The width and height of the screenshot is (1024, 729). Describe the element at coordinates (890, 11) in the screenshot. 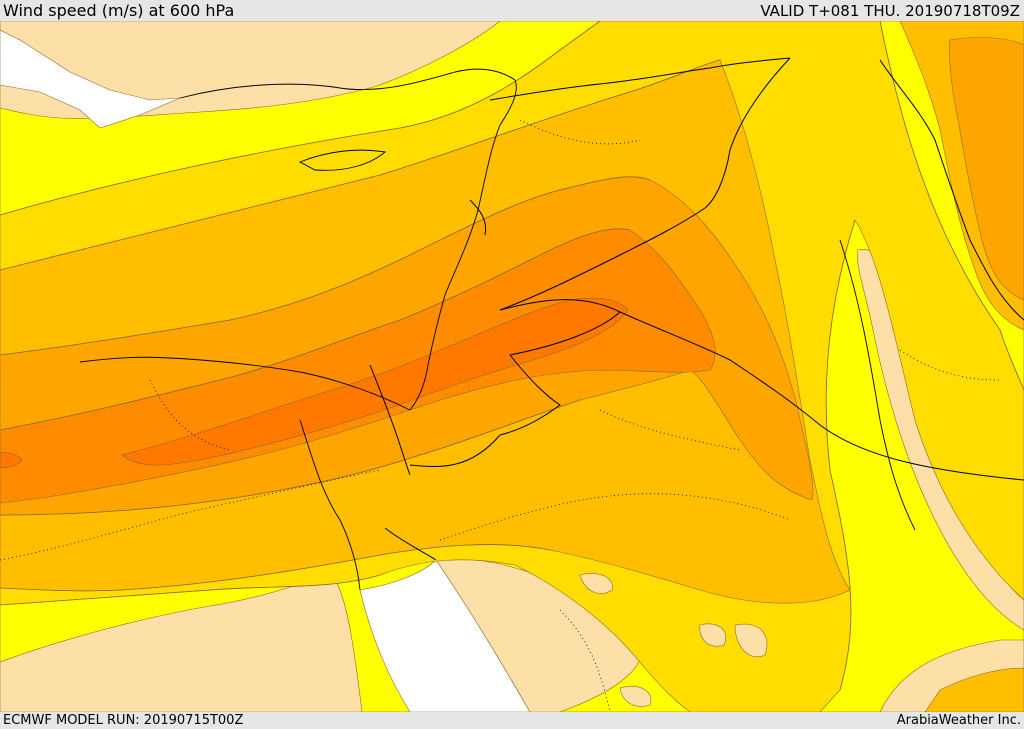

I see `valid-time: VALID T+081 THU. 20190718T09Z` at that location.